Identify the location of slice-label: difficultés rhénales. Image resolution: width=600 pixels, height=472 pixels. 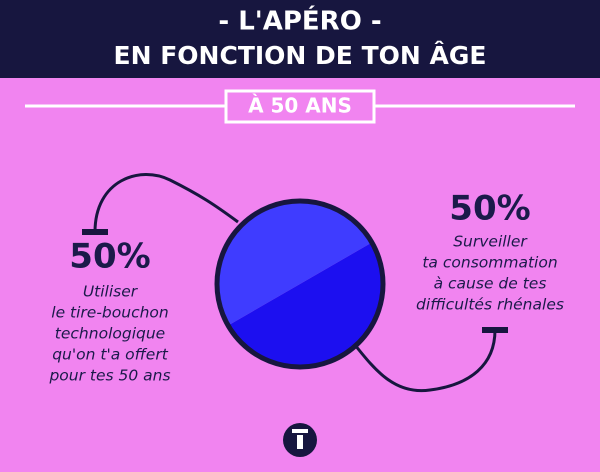
(490, 305).